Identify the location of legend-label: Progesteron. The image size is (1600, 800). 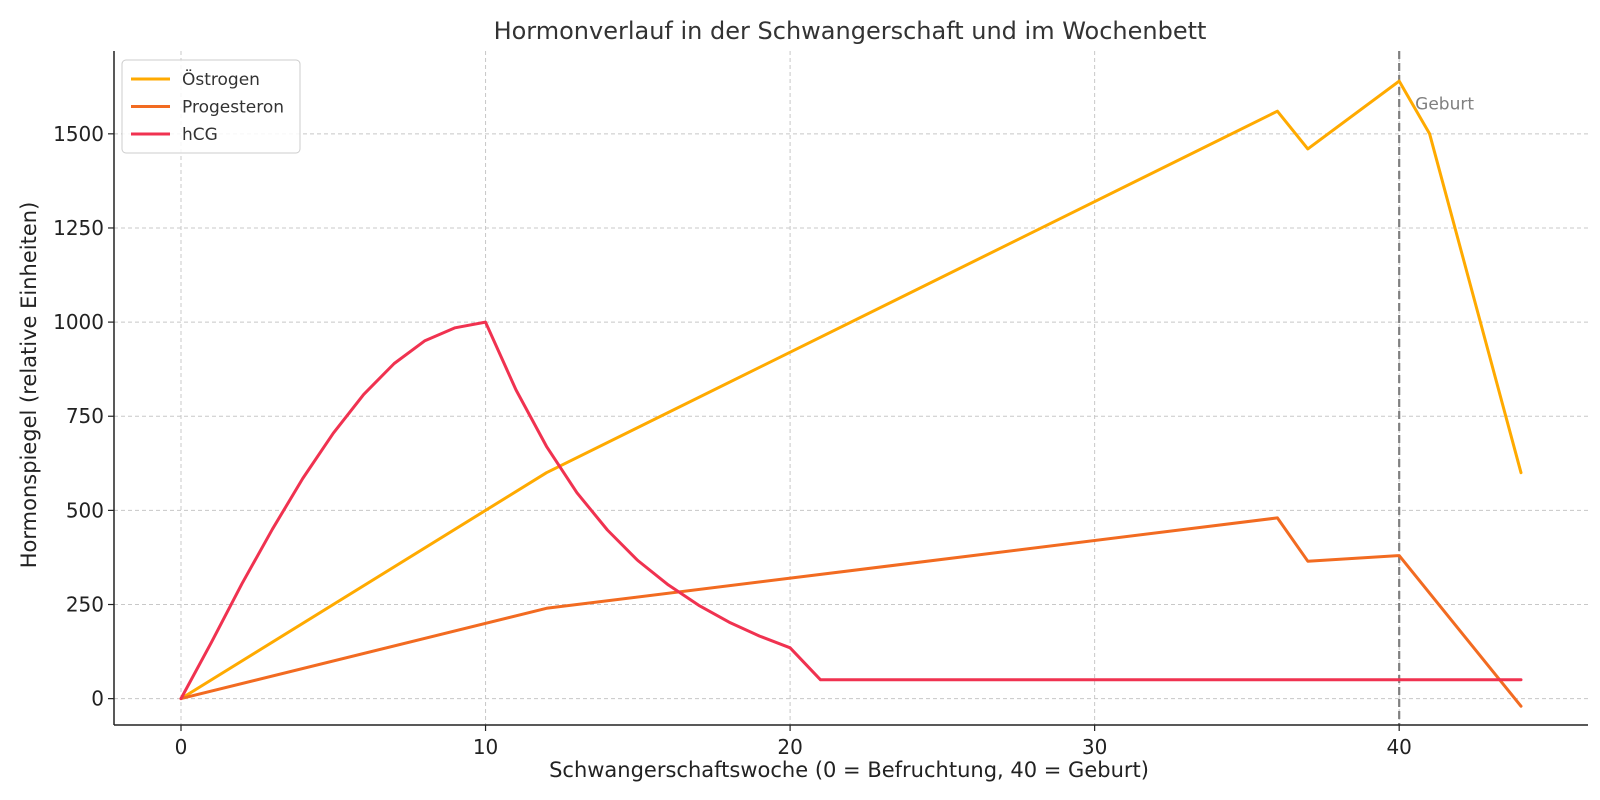
(233, 108).